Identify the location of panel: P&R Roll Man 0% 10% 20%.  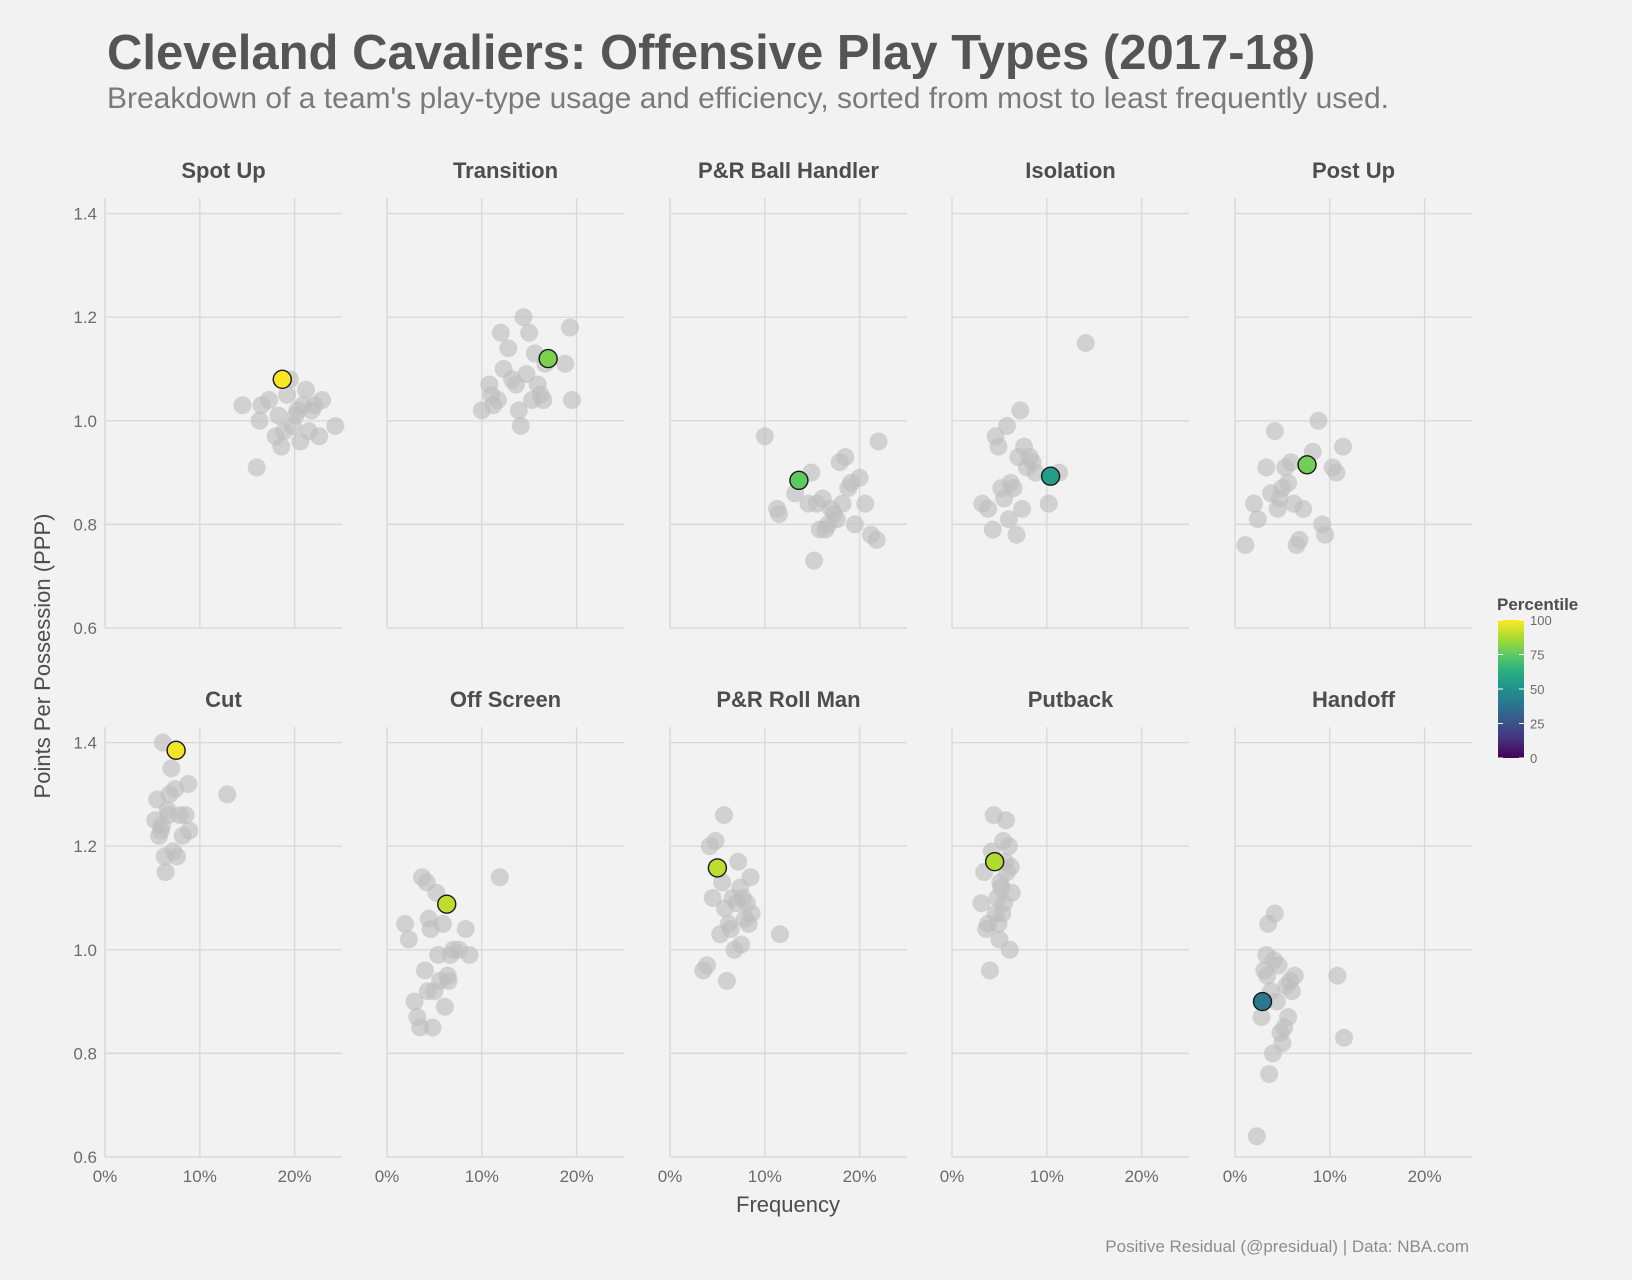
(782, 936).